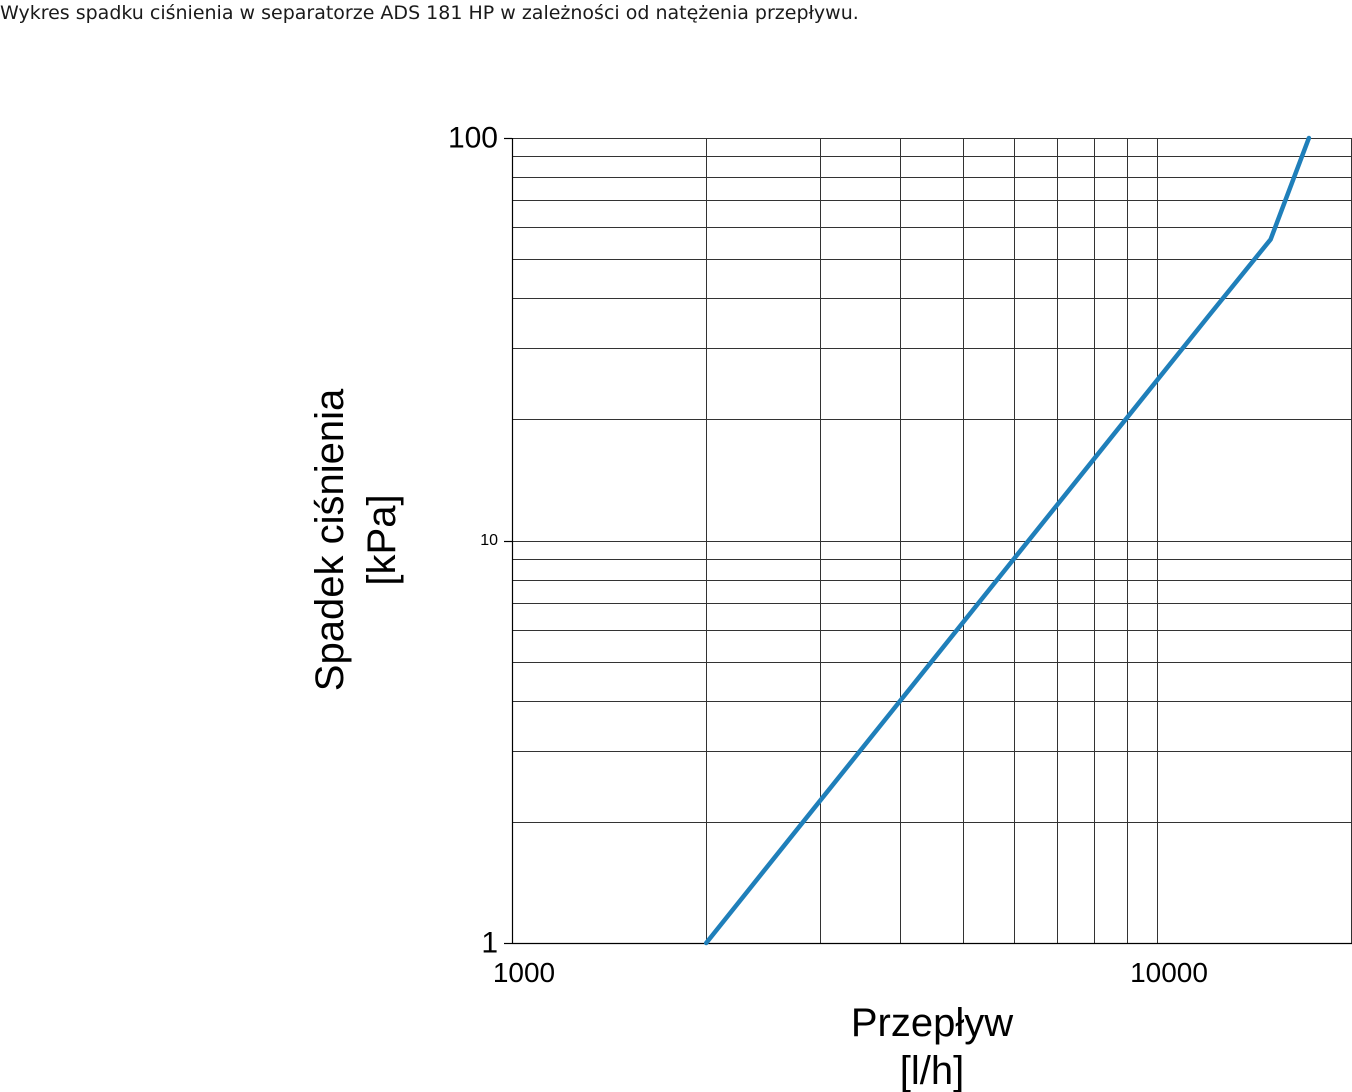  What do you see at coordinates (932, 1070) in the screenshot?
I see `x-axis-unit: [l/h]` at bounding box center [932, 1070].